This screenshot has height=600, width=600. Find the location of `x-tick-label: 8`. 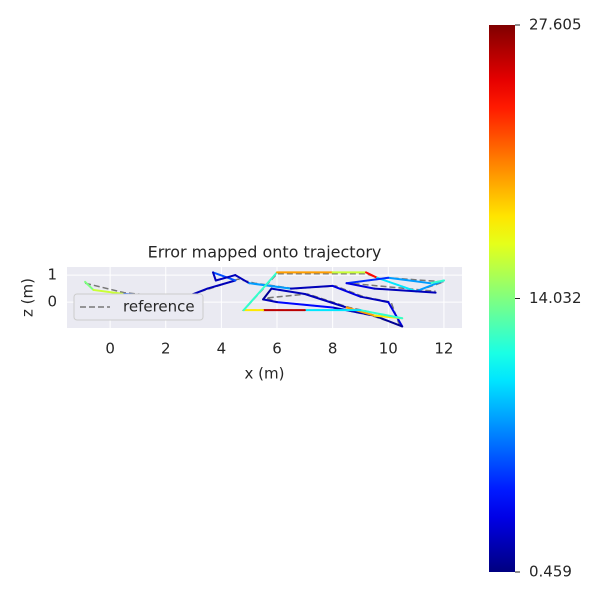

x-tick-label: 8 is located at coordinates (333, 349).